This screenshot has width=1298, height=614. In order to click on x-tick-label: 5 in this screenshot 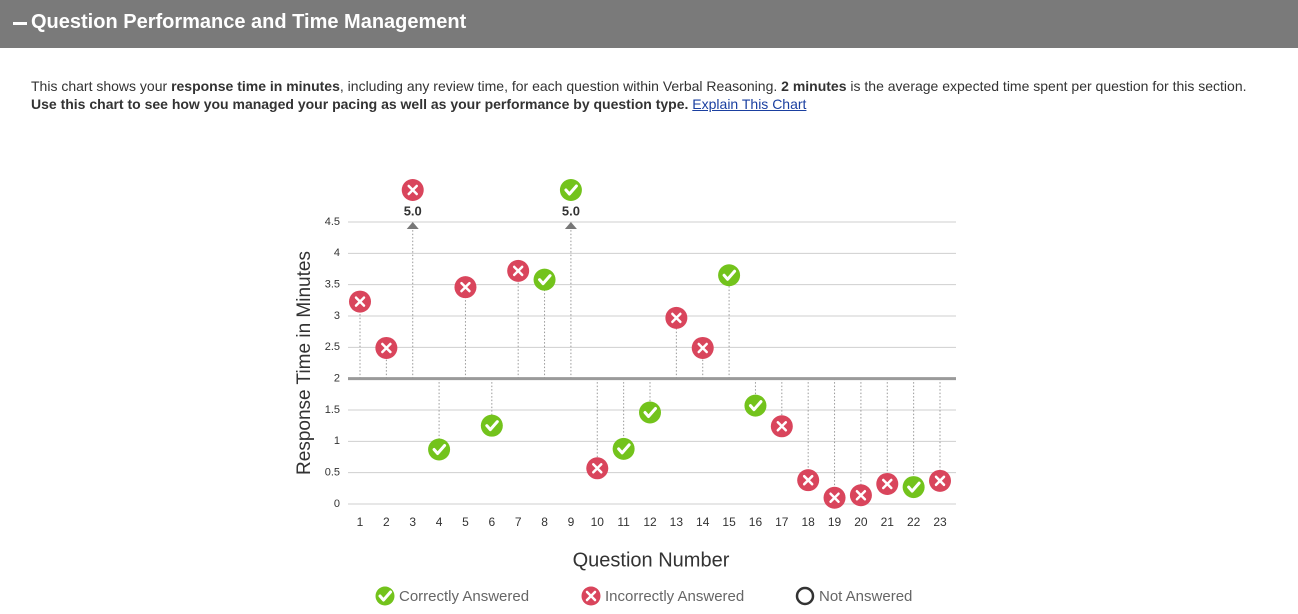, I will do `click(465, 522)`.